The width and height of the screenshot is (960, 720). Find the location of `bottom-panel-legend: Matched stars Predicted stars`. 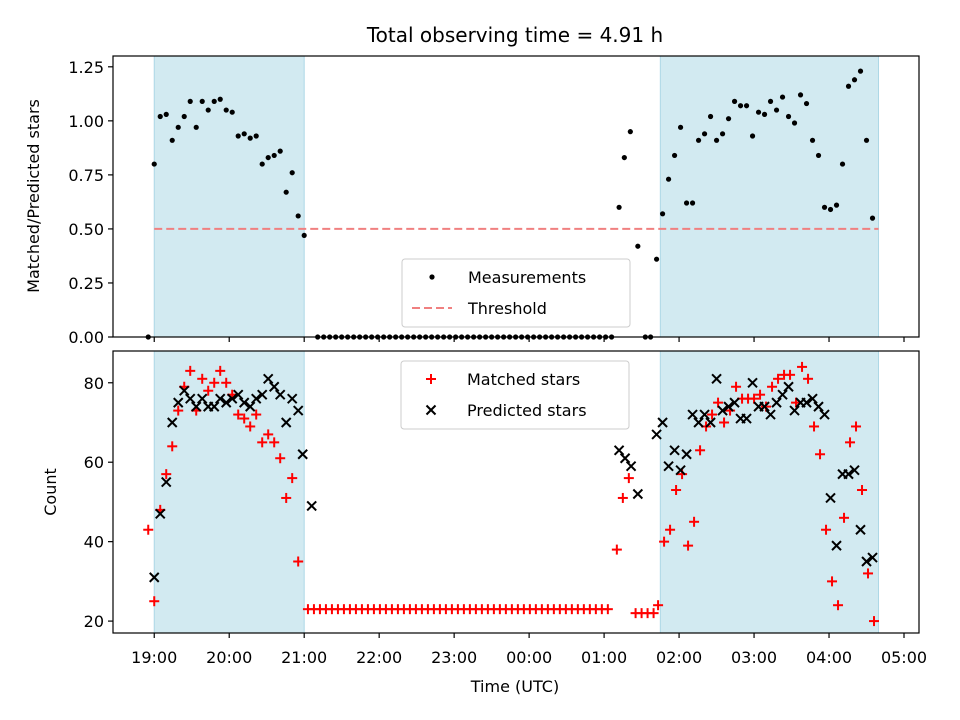

bottom-panel-legend: Matched stars Predicted stars is located at coordinates (515, 395).